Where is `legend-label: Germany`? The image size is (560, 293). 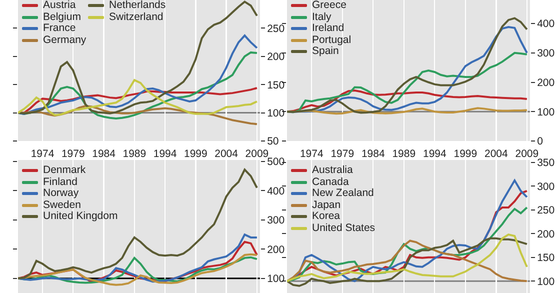 legend-label: Germany is located at coordinates (64, 40).